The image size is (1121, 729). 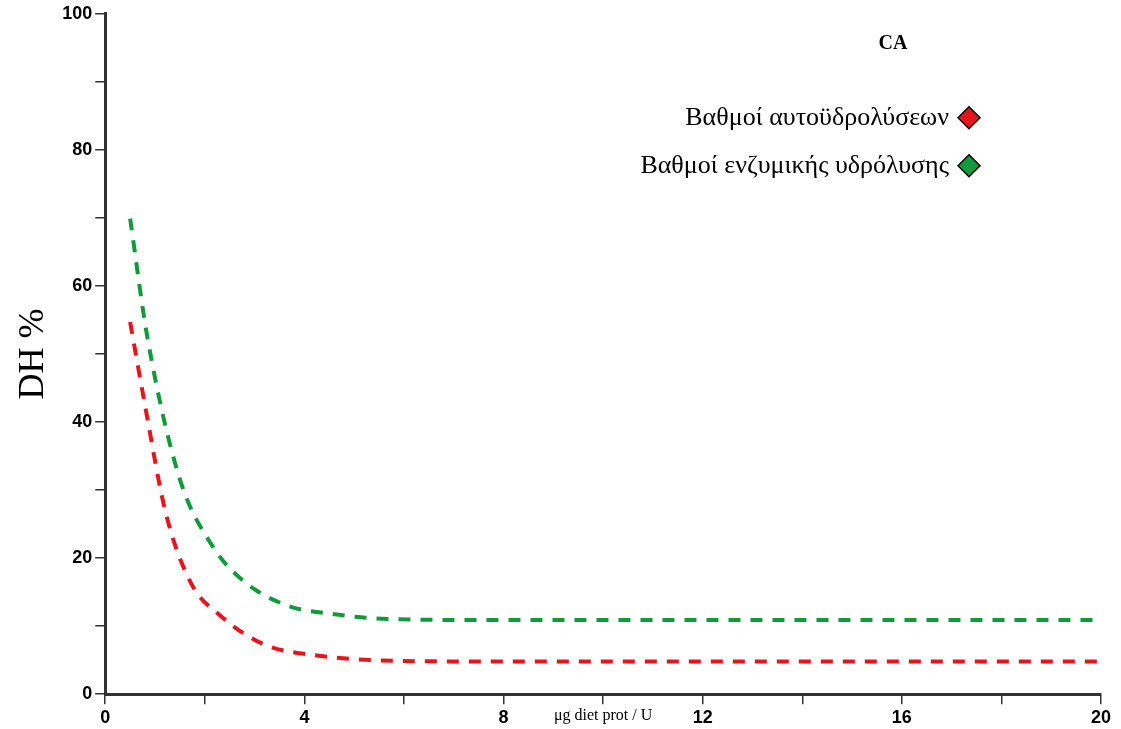 I want to click on y-tick-label: 40, so click(x=82, y=421).